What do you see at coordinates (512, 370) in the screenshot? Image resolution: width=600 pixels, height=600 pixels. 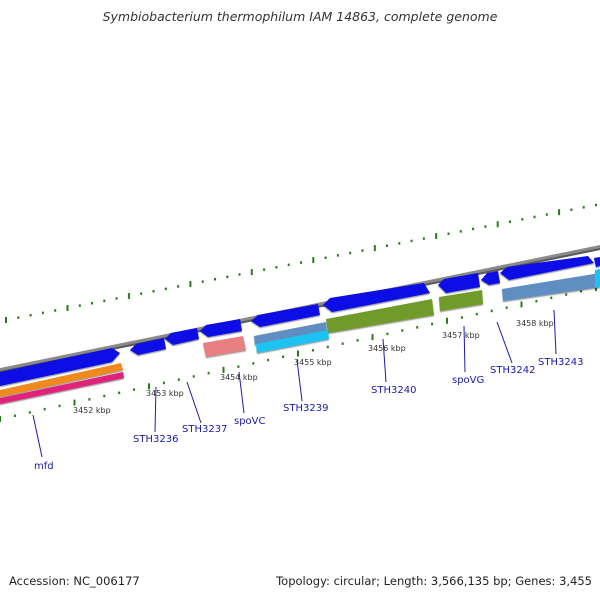 I see `gene-label-STH3242: STH3242` at bounding box center [512, 370].